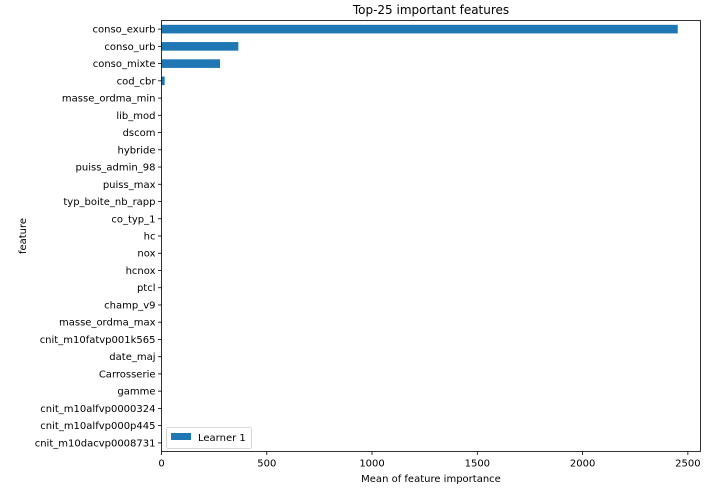  I want to click on bar-conso_exurb, so click(419, 29).